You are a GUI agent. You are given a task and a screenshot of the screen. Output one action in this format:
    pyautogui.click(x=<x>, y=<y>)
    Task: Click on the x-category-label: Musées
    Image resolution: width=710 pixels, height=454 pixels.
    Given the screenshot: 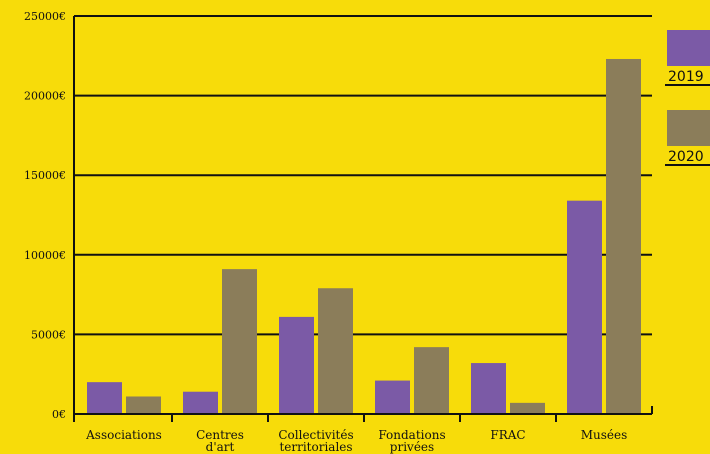 What is the action you would take?
    pyautogui.click(x=604, y=435)
    